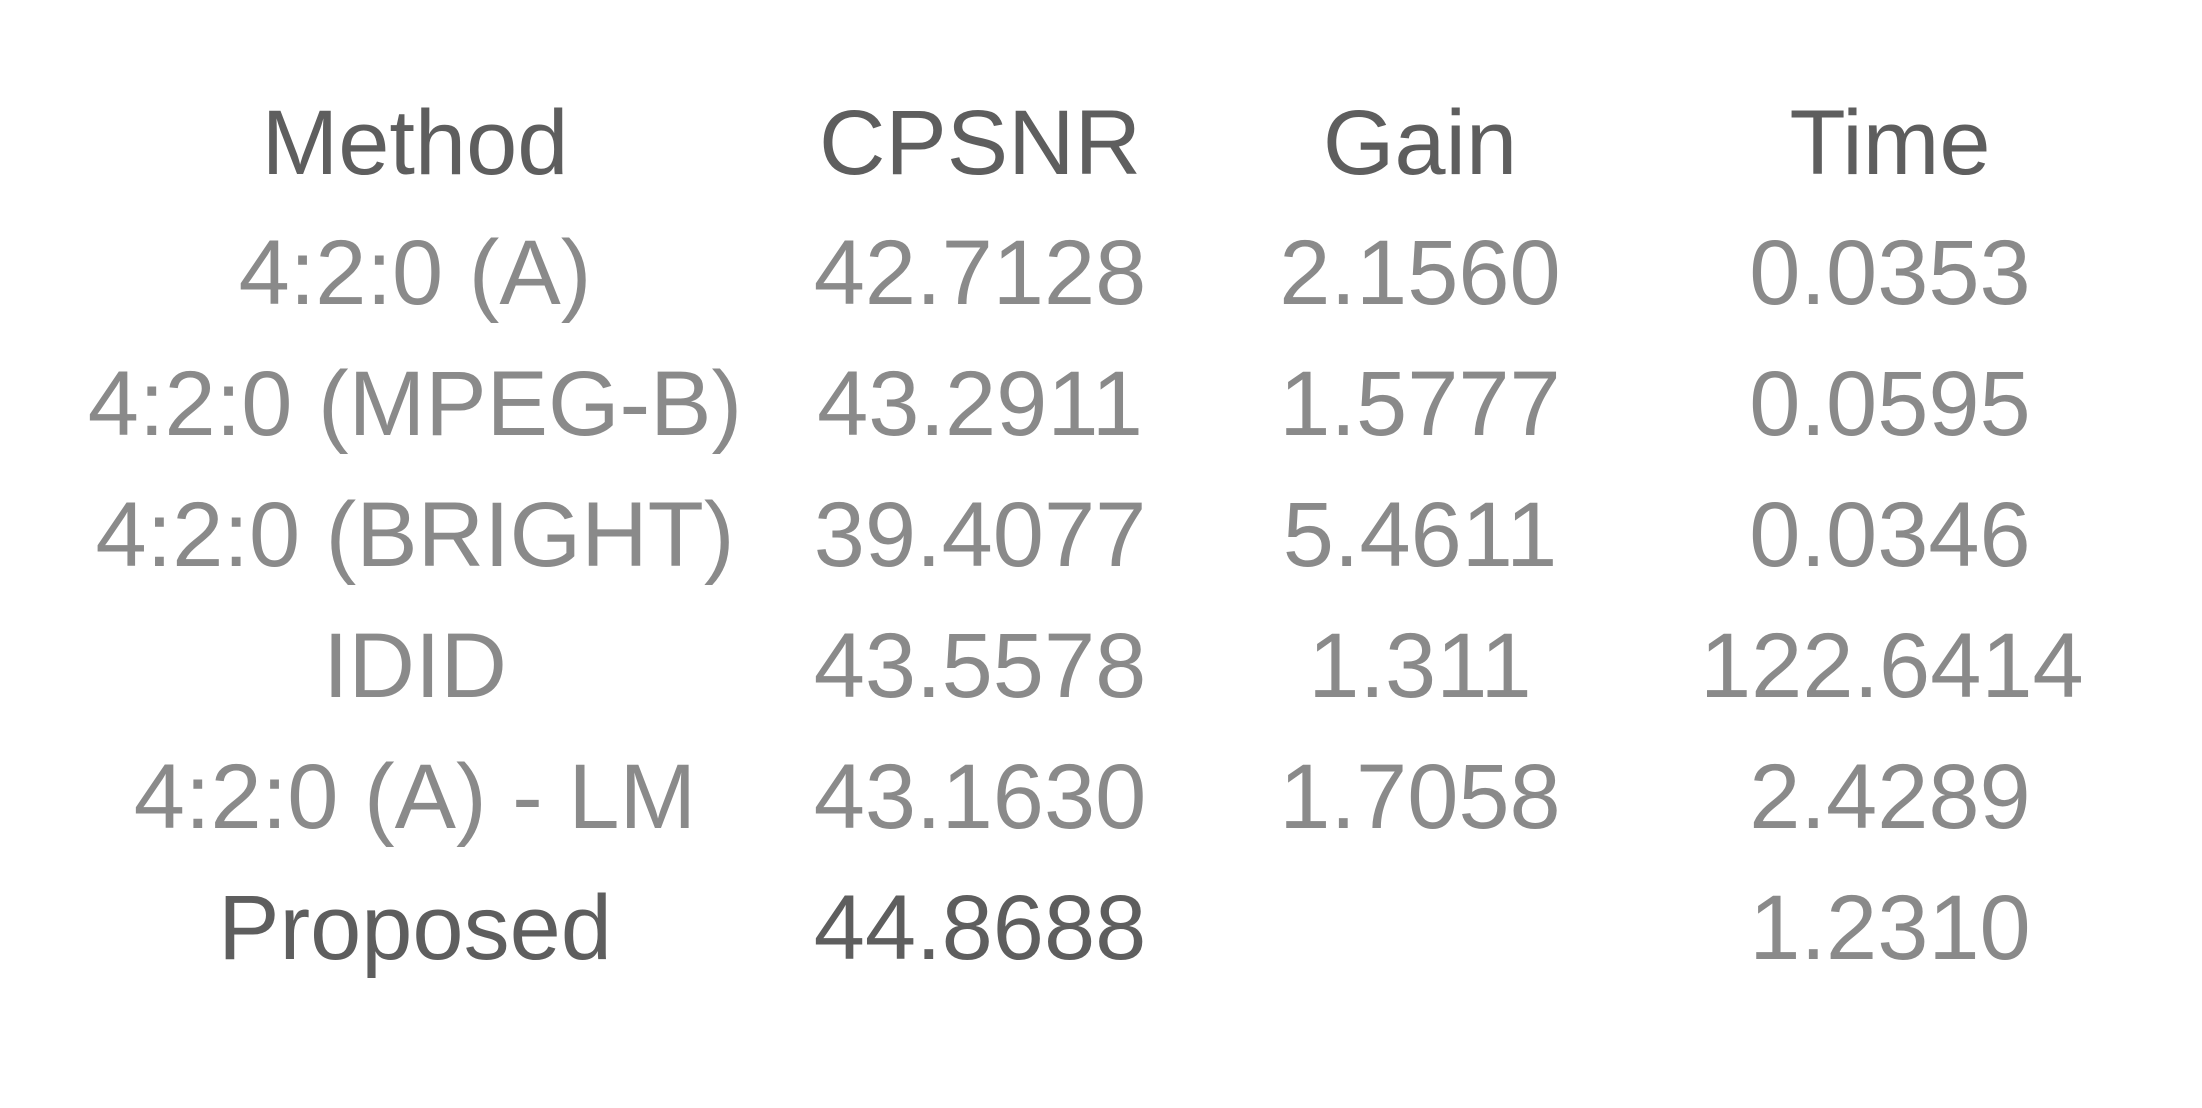 The height and width of the screenshot is (1108, 2202). Describe the element at coordinates (1890, 797) in the screenshot. I see `cell-time: 2.4289` at that location.